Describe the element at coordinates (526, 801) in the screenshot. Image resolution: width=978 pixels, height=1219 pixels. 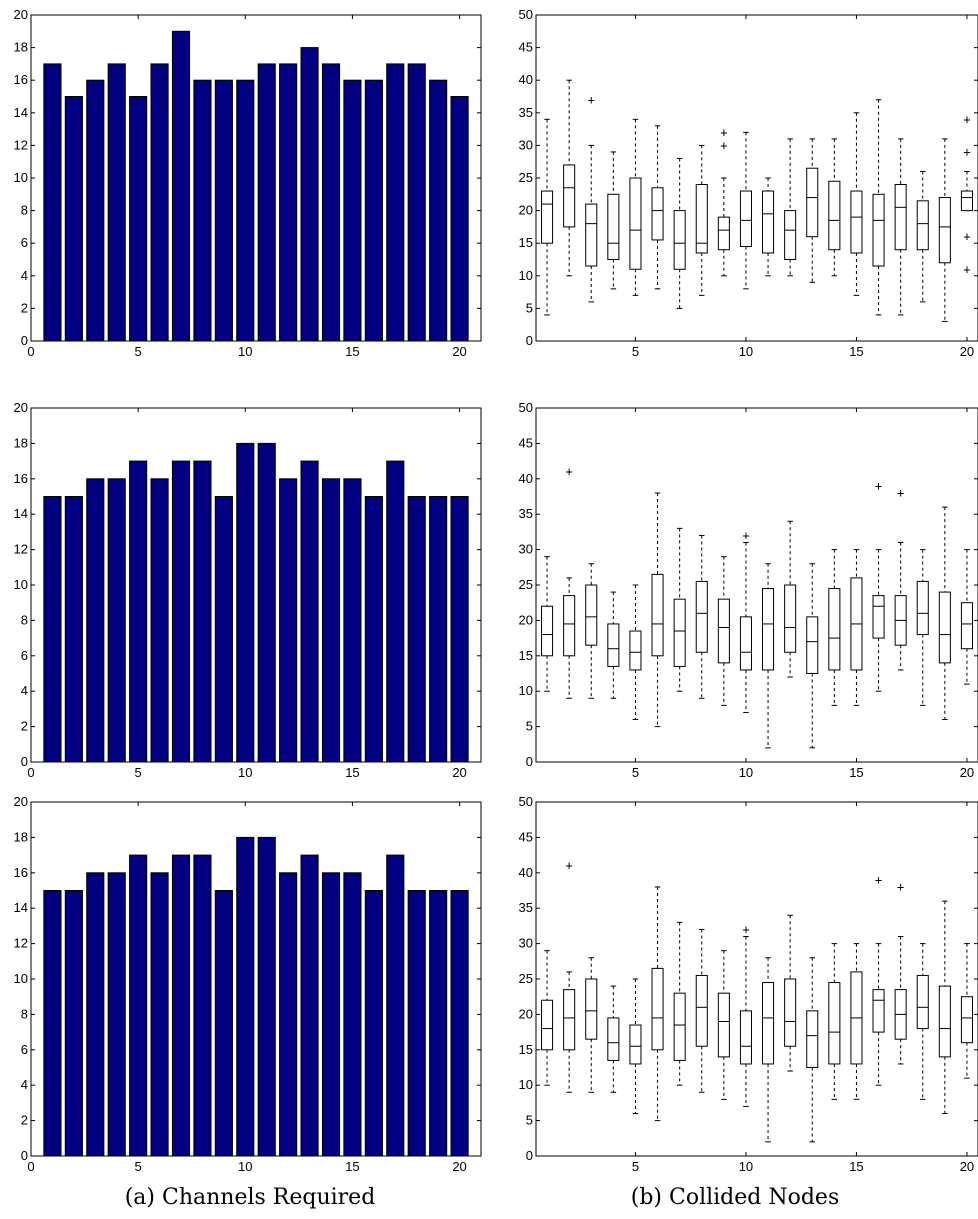
I see `y-tick-label: 50` at that location.